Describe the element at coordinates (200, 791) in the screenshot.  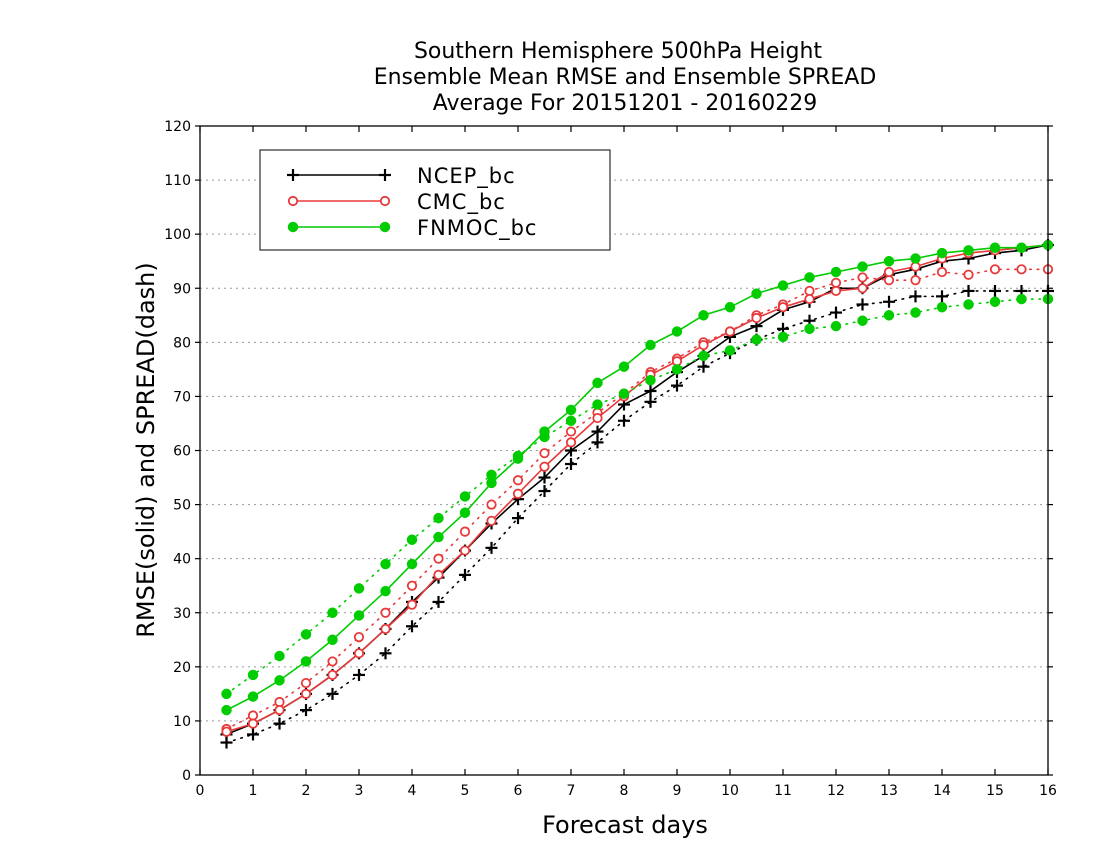
I see `x-tick-label: 0` at that location.